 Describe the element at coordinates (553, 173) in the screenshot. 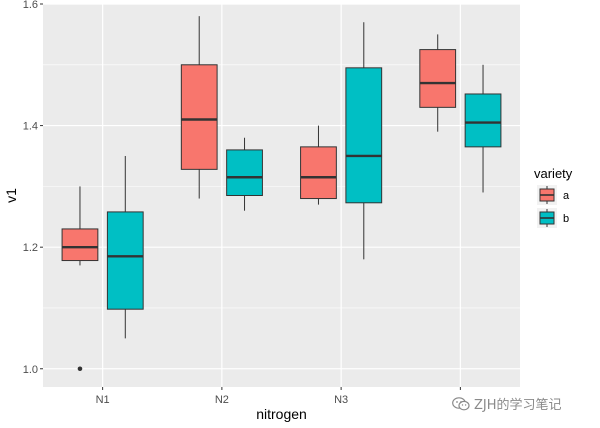

I see `legend-title: variety` at that location.